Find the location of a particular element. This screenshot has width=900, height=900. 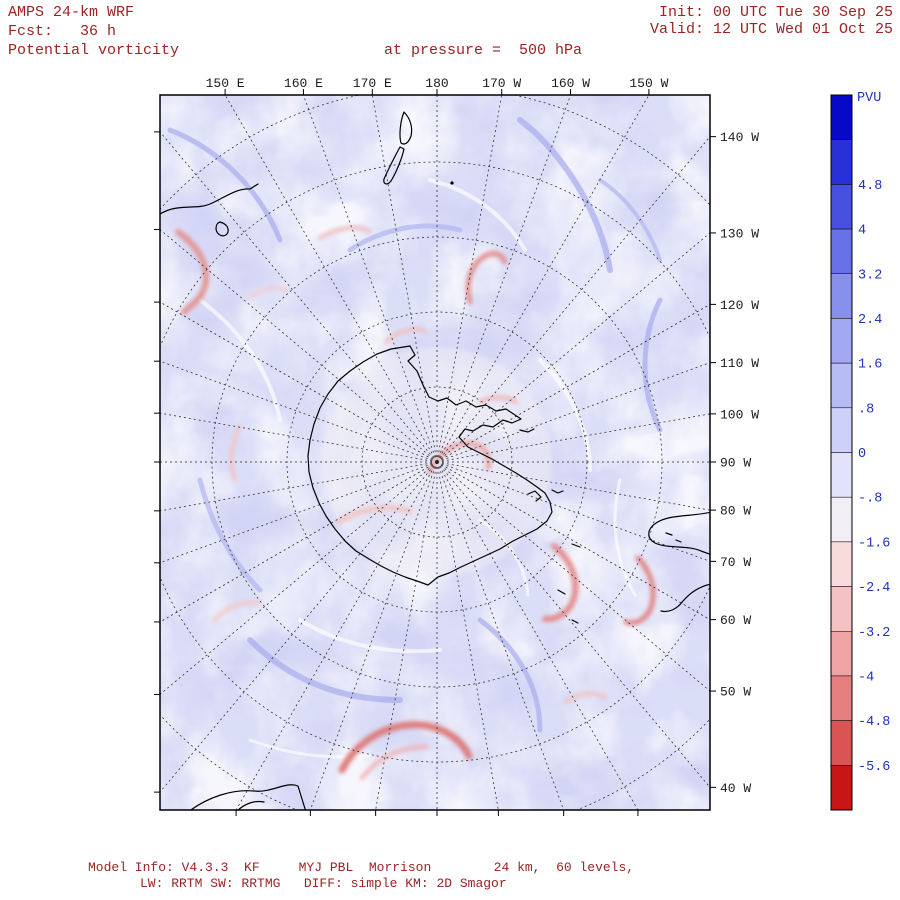

australia-coastline is located at coordinates (209, 199).